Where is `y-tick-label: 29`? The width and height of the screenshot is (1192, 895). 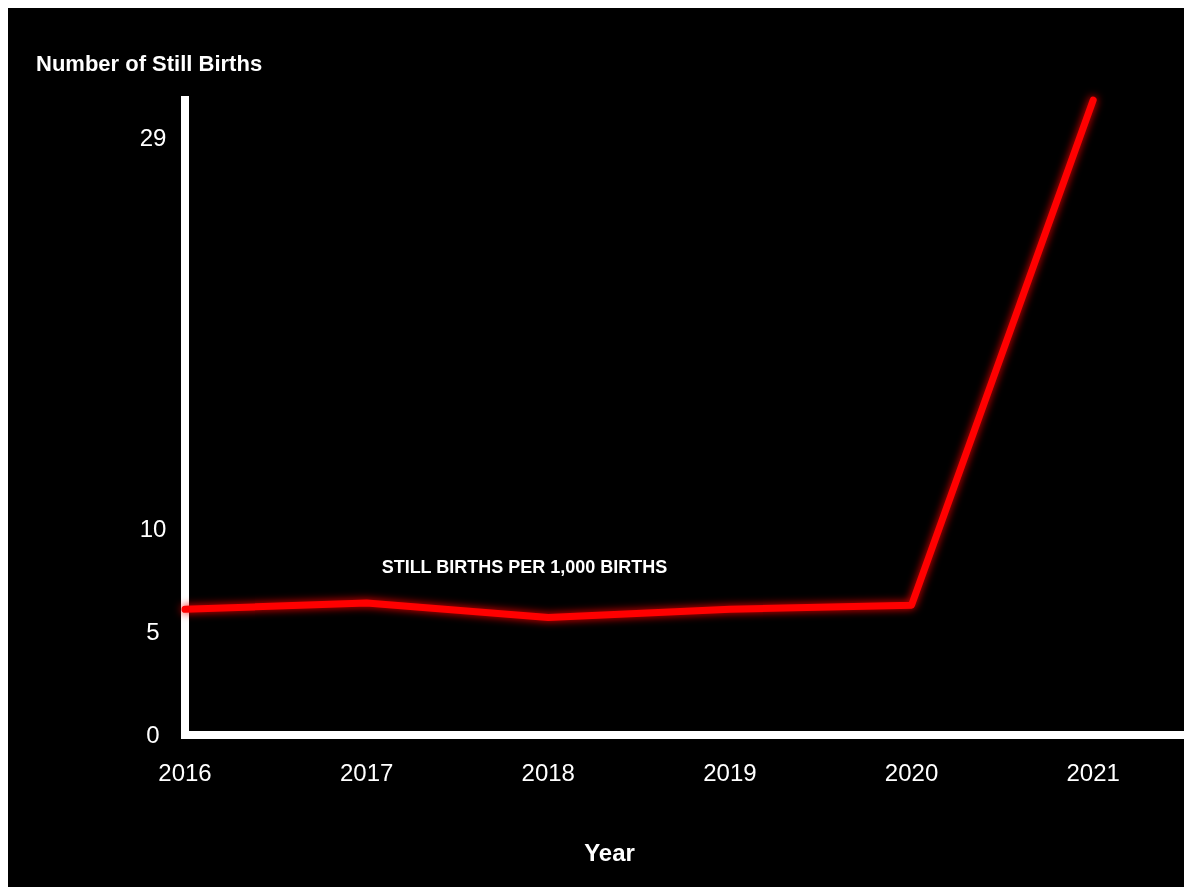 y-tick-label: 29 is located at coordinates (153, 137).